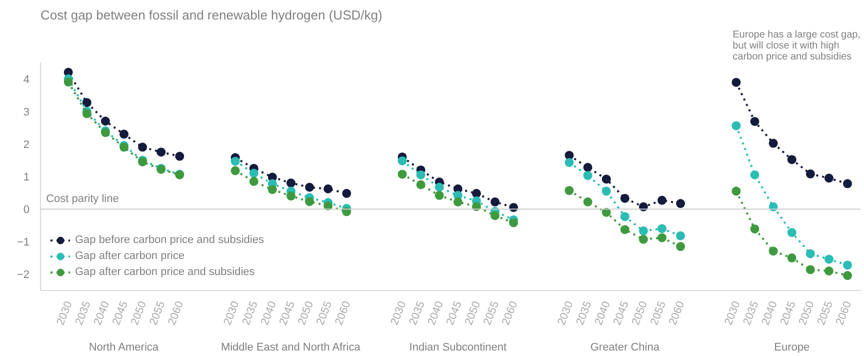 The height and width of the screenshot is (356, 864). Describe the element at coordinates (124, 348) in the screenshot. I see `text: North America` at that location.